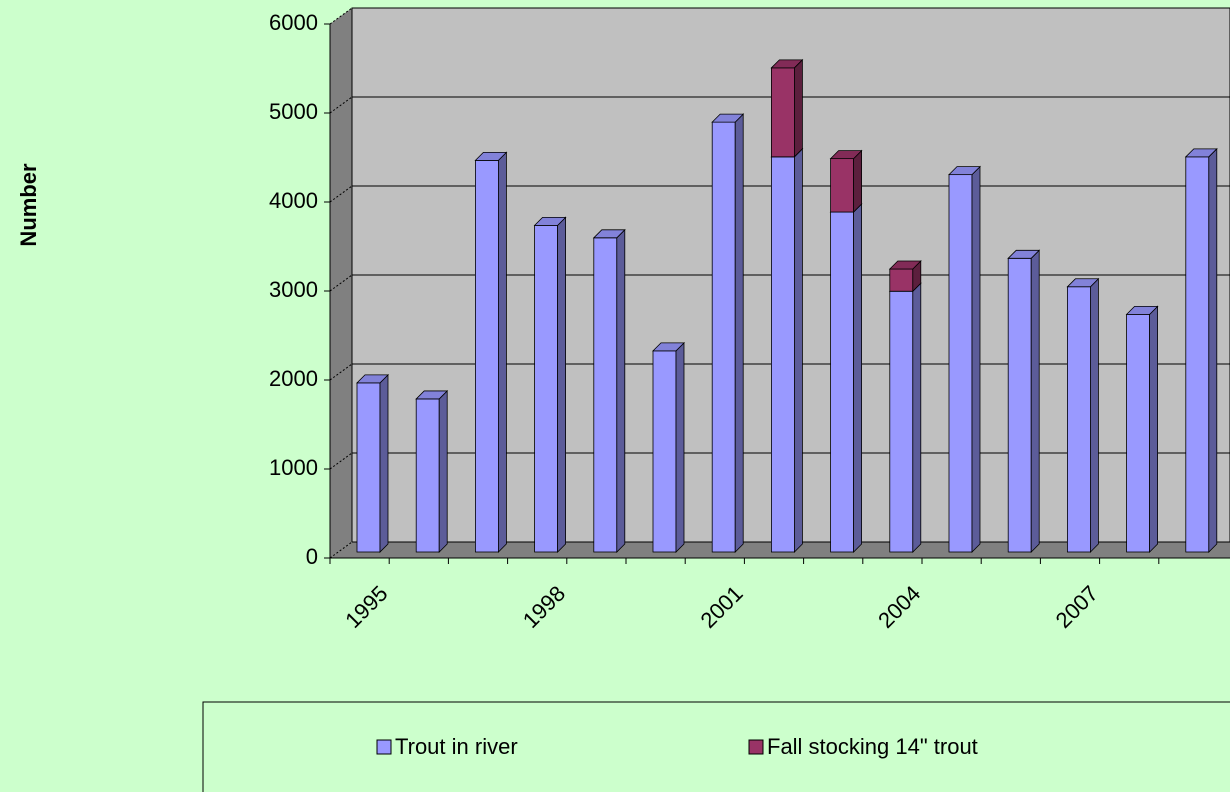 The image size is (1230, 792). I want to click on legend-label: Fall stocking 14" trout, so click(872, 746).